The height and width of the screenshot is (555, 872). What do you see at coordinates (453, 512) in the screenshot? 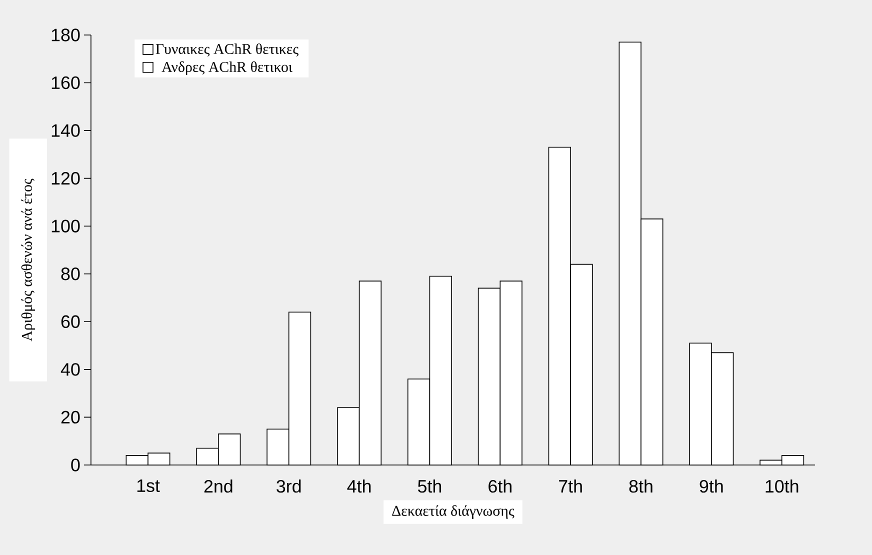
I see `x-axis-title: Δεκαετία διάγνωσης` at bounding box center [453, 512].